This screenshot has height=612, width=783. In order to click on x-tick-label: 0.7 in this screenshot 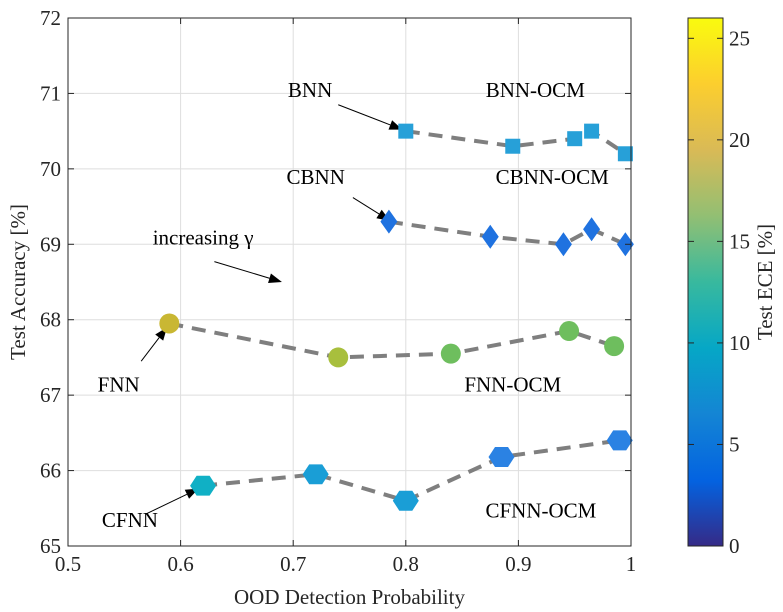, I will do `click(293, 564)`.